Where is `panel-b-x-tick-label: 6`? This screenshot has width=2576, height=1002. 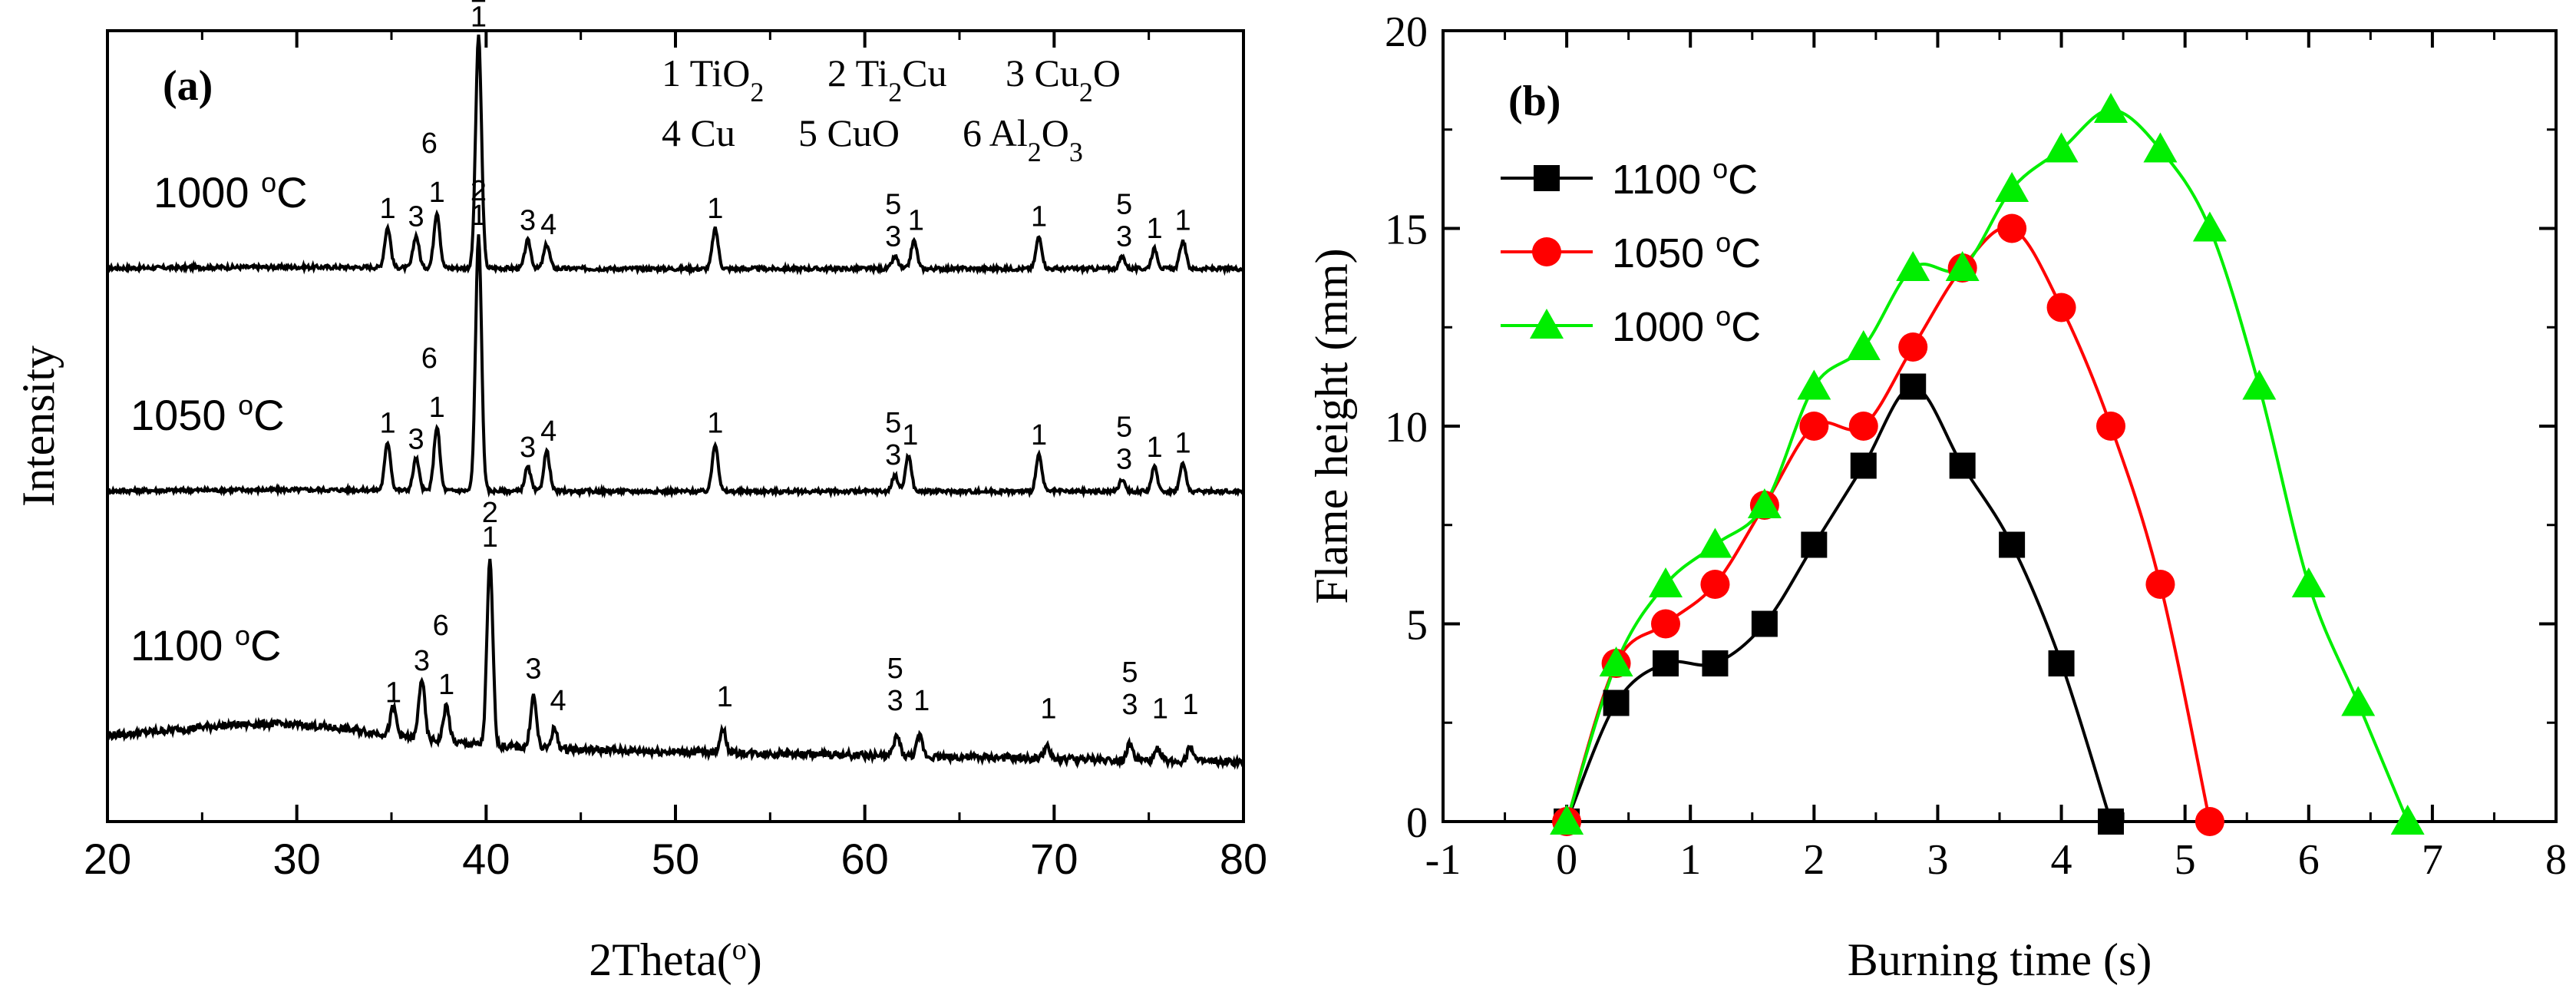
panel-b-x-tick-label: 6 is located at coordinates (2309, 860).